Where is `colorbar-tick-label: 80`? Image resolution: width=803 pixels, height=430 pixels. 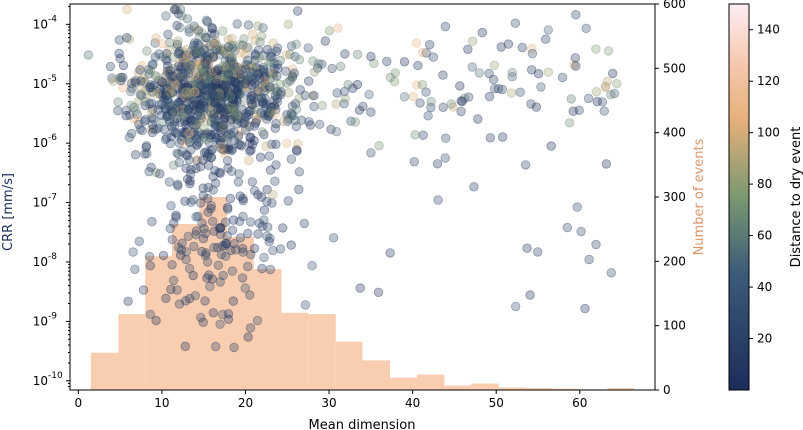 colorbar-tick-label: 80 is located at coordinates (764, 184).